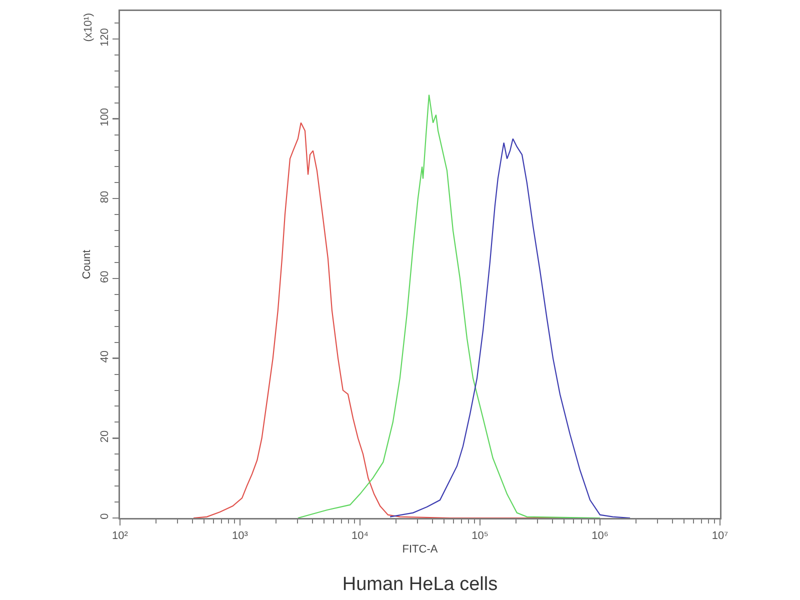 Image resolution: width=800 pixels, height=600 pixels. Describe the element at coordinates (420, 550) in the screenshot. I see `x-axis-title: FITC-A` at that location.